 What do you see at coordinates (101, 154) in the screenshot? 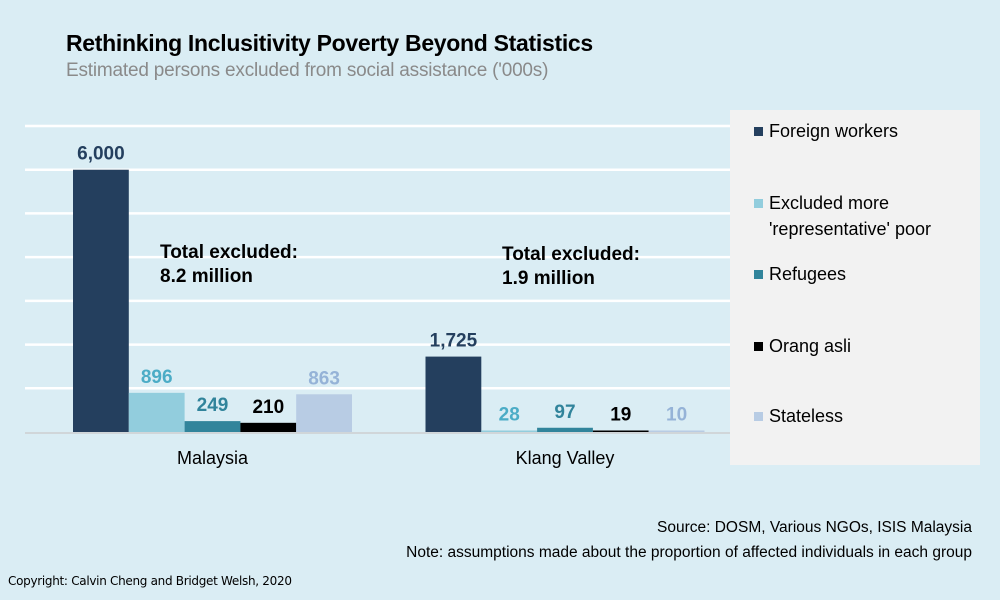
I see `data-label: 6,000` at bounding box center [101, 154].